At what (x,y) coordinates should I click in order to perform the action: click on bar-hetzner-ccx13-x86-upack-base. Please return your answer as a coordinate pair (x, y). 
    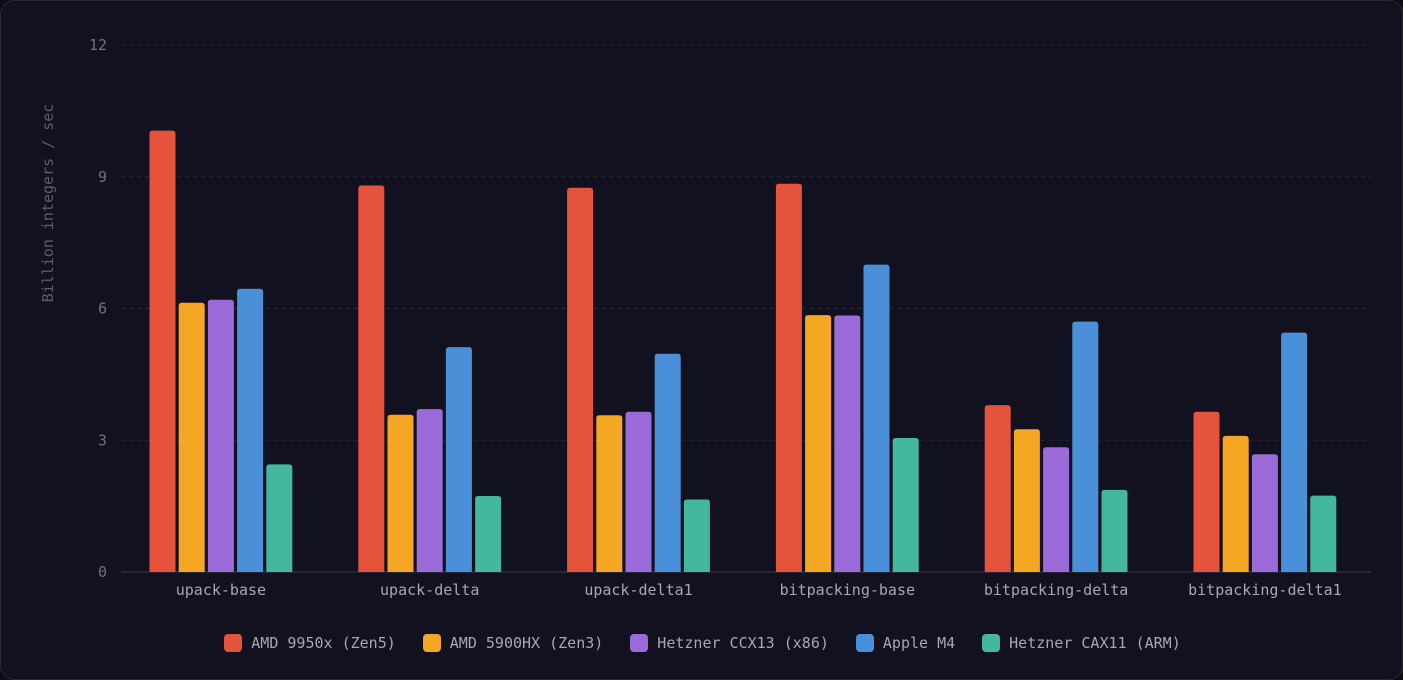
    Looking at the image, I should click on (220, 435).